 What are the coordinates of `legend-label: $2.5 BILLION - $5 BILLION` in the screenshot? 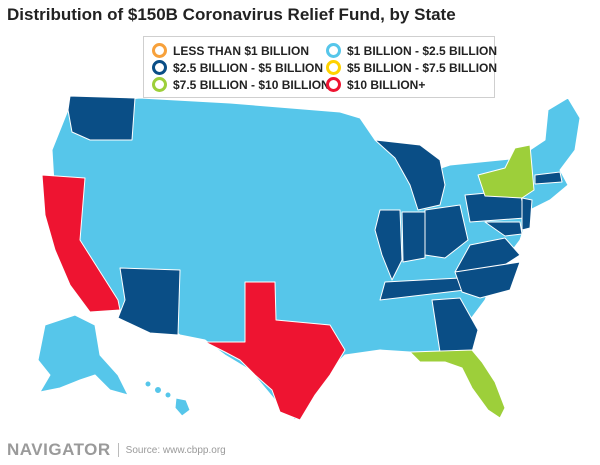 It's located at (248, 67).